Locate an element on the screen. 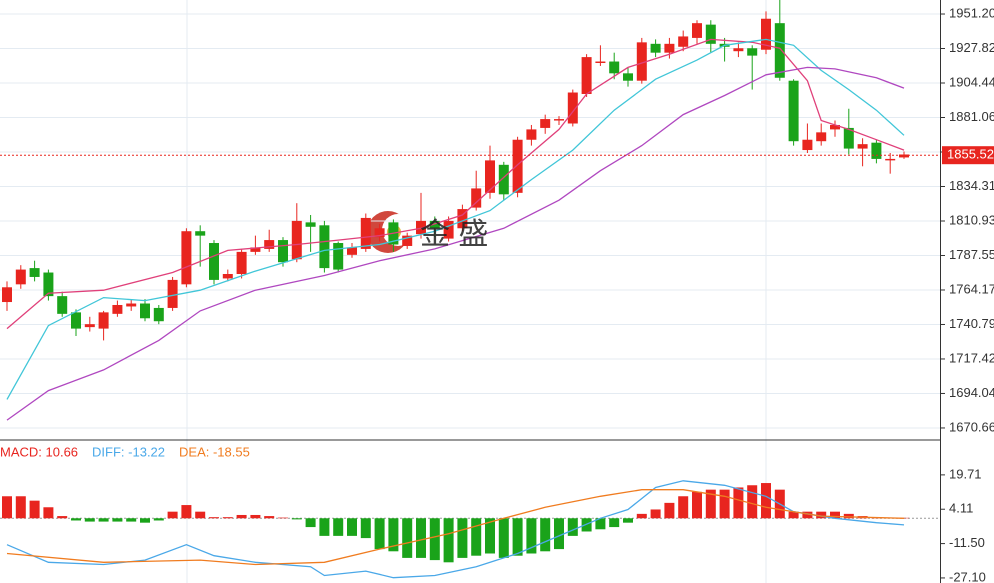 This screenshot has height=583, width=994. last-price-box is located at coordinates (968, 155).